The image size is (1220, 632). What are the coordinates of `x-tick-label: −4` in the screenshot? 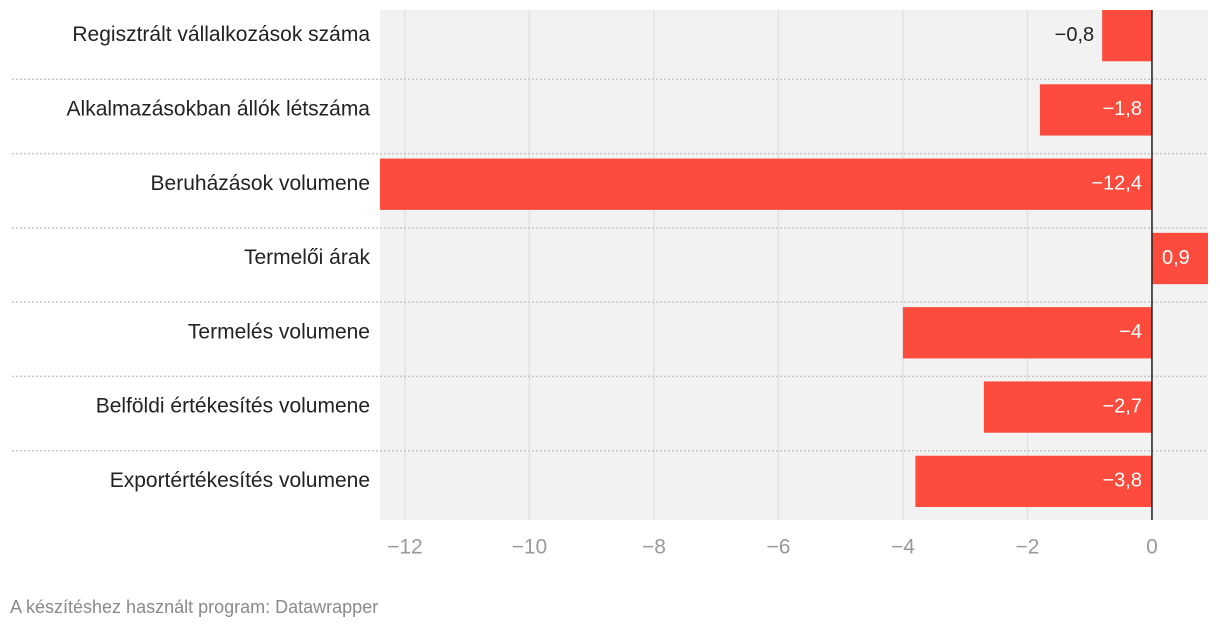 It's located at (903, 547).